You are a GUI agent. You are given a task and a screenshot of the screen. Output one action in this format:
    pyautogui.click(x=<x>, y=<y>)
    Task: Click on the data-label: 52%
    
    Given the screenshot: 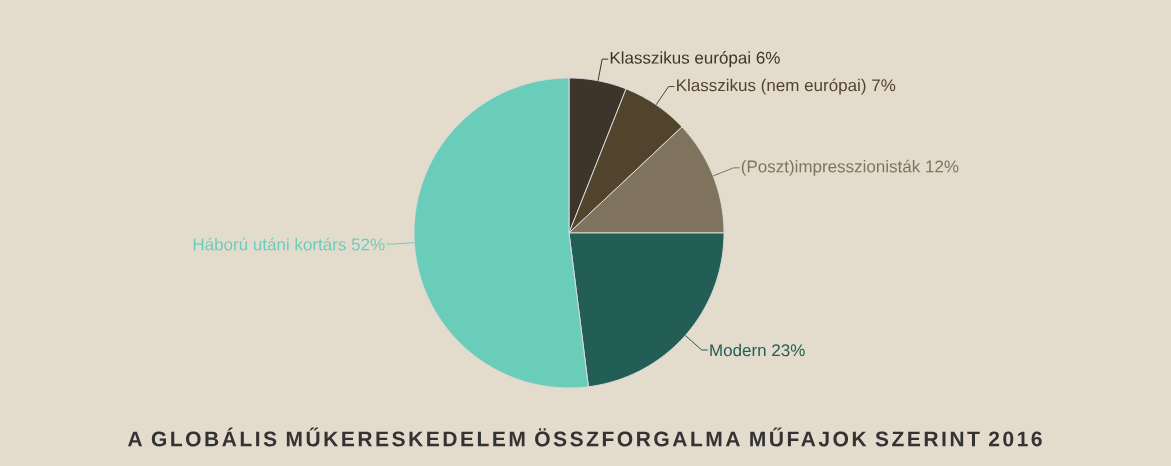 What is the action you would take?
    pyautogui.click(x=368, y=244)
    